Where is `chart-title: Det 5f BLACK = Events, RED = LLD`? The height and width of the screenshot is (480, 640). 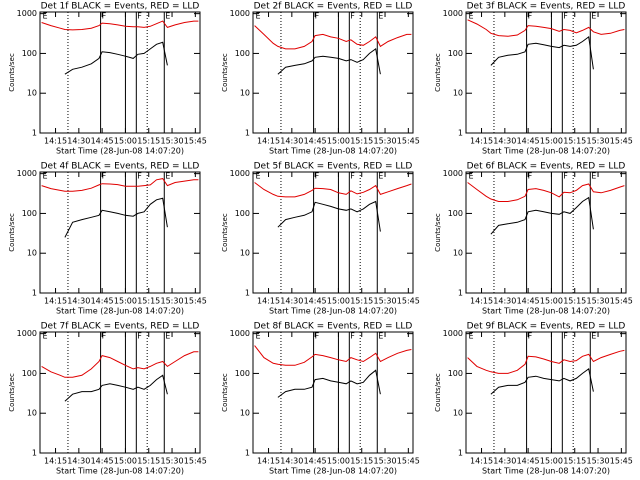 chart-title: Det 5f BLACK = Events, RED = LLD is located at coordinates (333, 167).